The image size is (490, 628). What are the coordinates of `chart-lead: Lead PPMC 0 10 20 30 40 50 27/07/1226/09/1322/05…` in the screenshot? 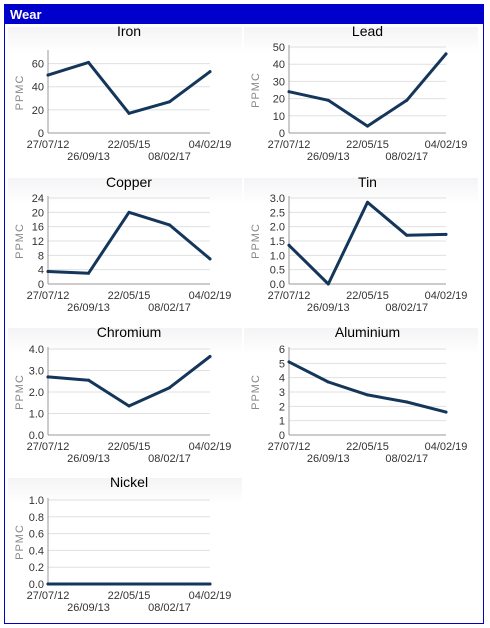 It's located at (361, 93).